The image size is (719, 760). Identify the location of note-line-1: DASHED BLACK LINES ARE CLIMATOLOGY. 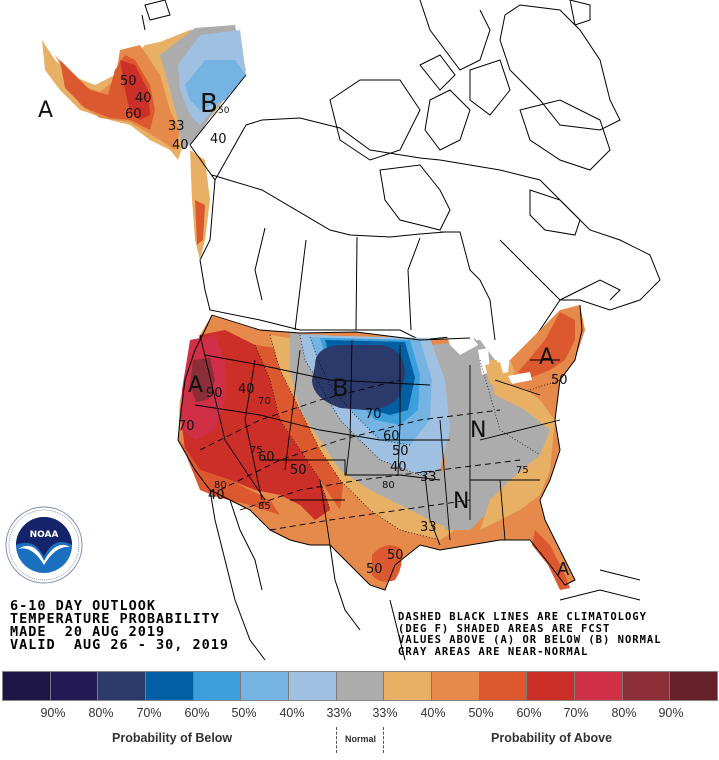
(522, 617).